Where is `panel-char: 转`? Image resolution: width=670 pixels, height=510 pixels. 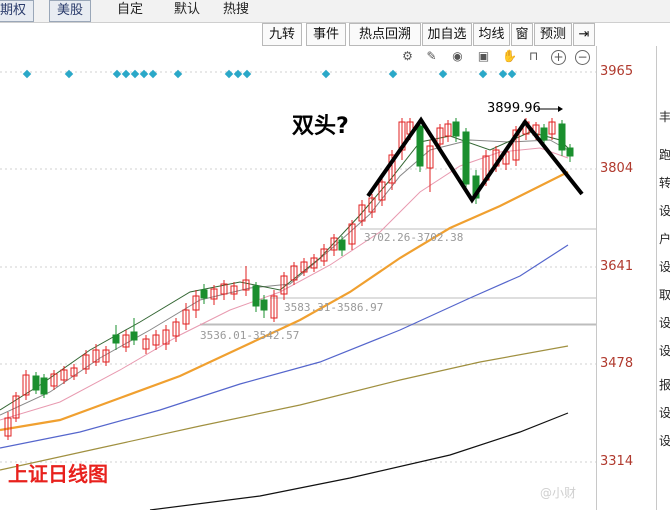 panel-char: 转 is located at coordinates (664, 183).